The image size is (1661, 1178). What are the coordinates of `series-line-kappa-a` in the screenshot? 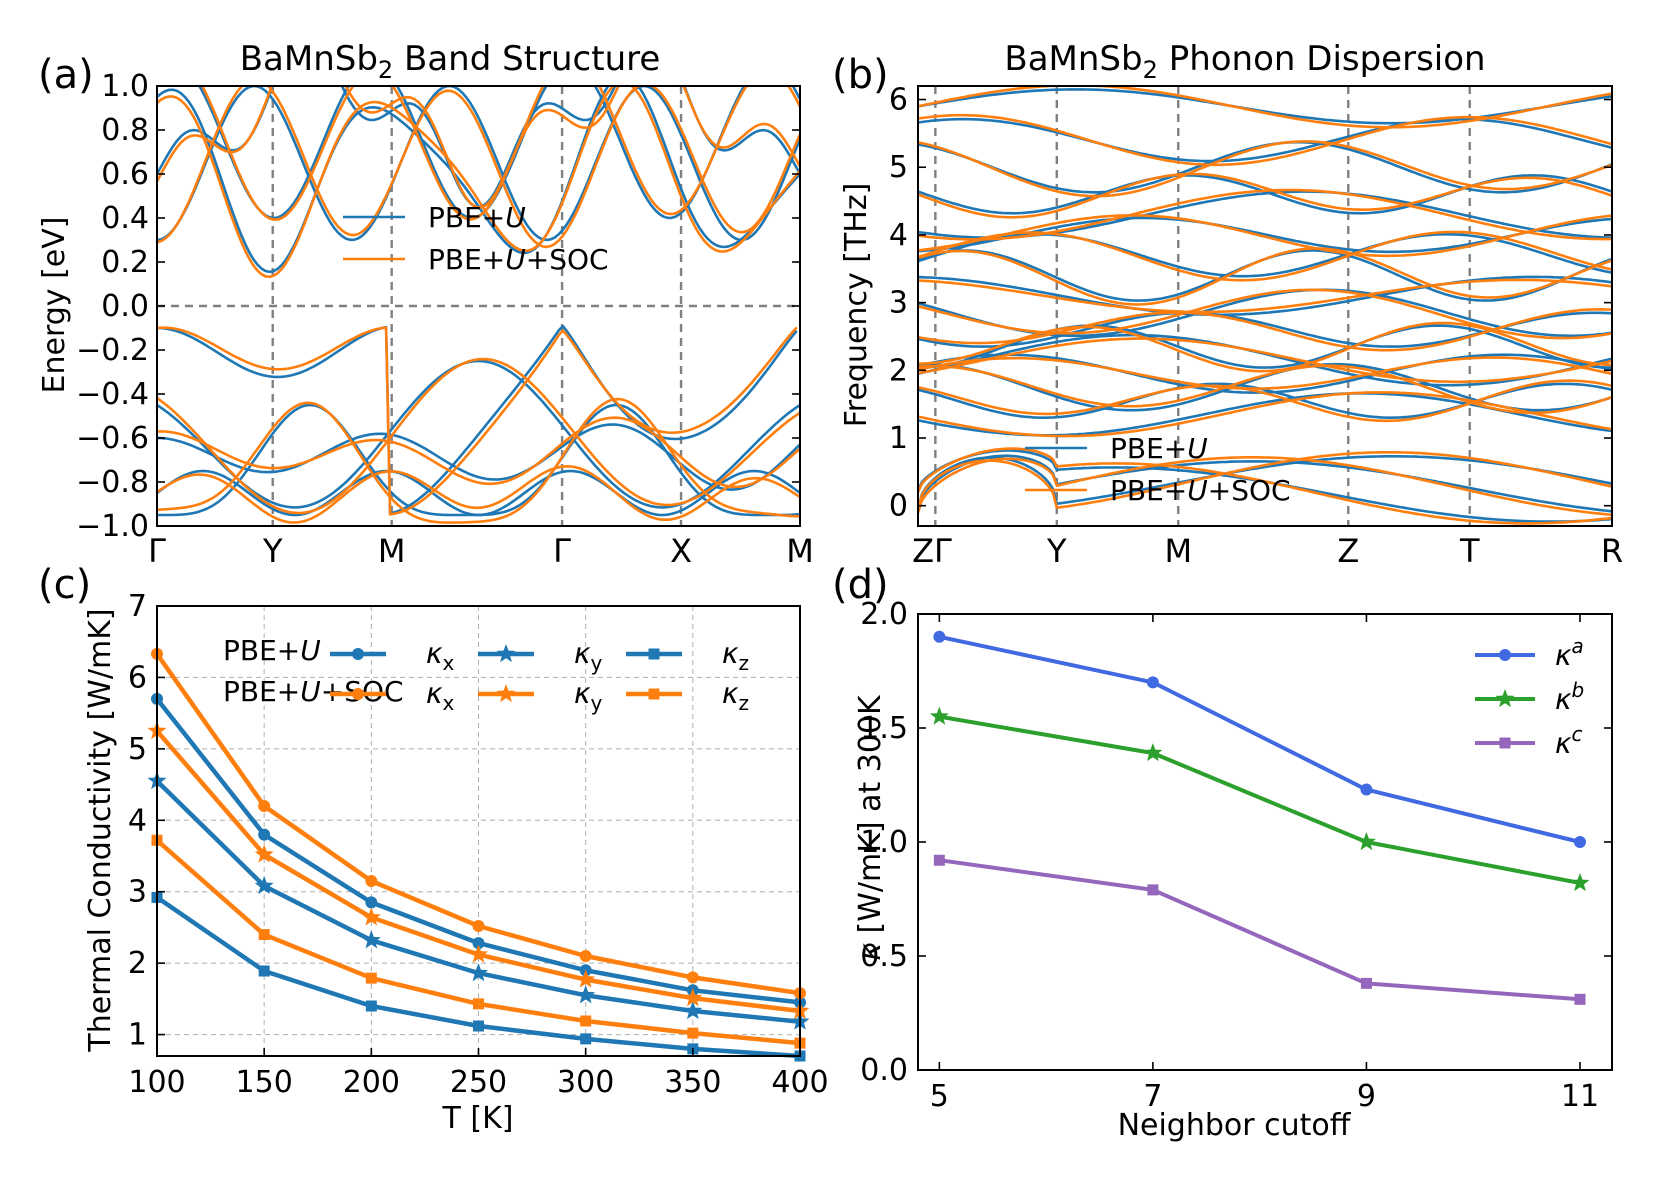 It's located at (1259, 739).